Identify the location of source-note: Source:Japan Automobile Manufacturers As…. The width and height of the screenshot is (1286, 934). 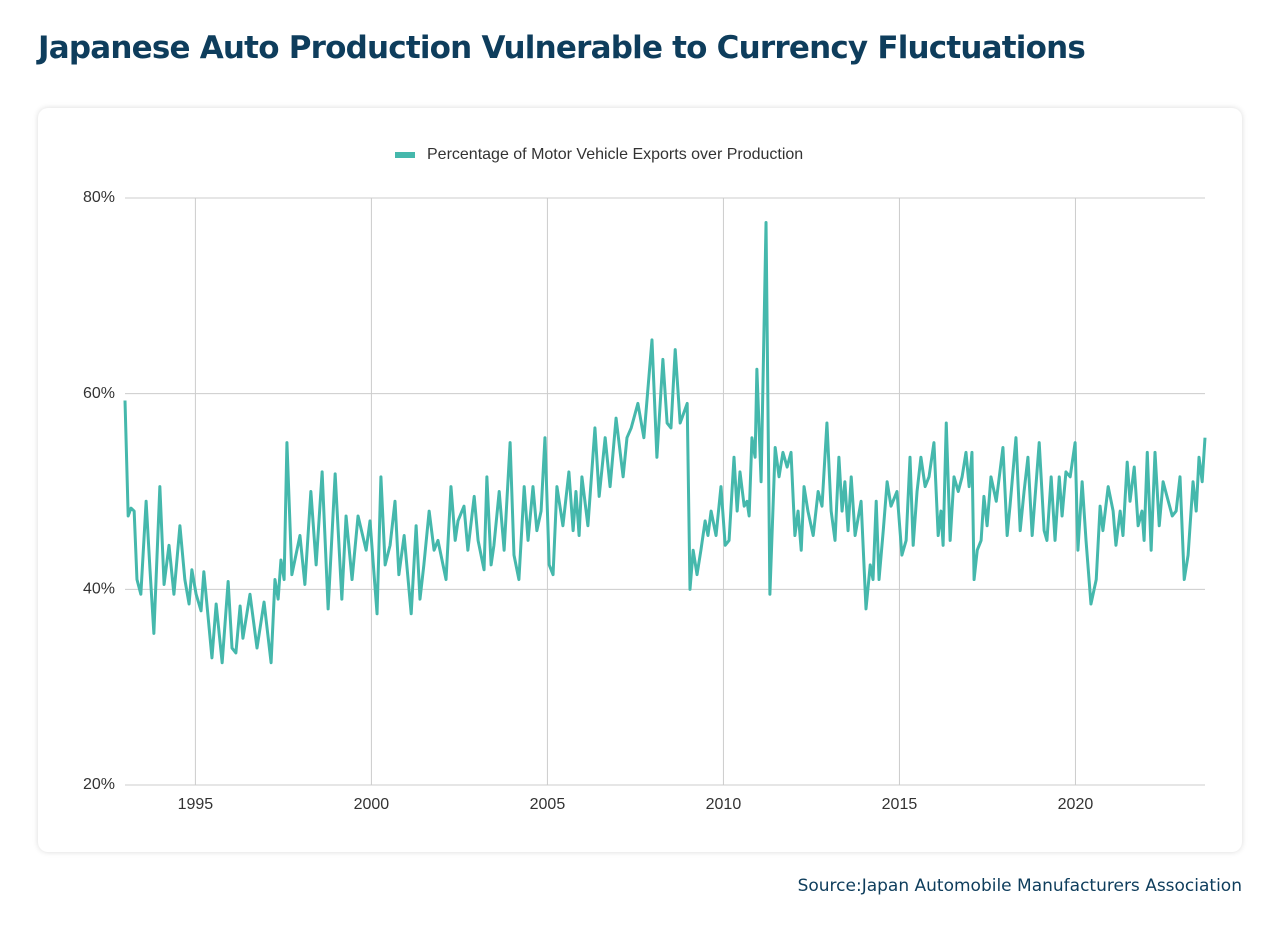
(1019, 886).